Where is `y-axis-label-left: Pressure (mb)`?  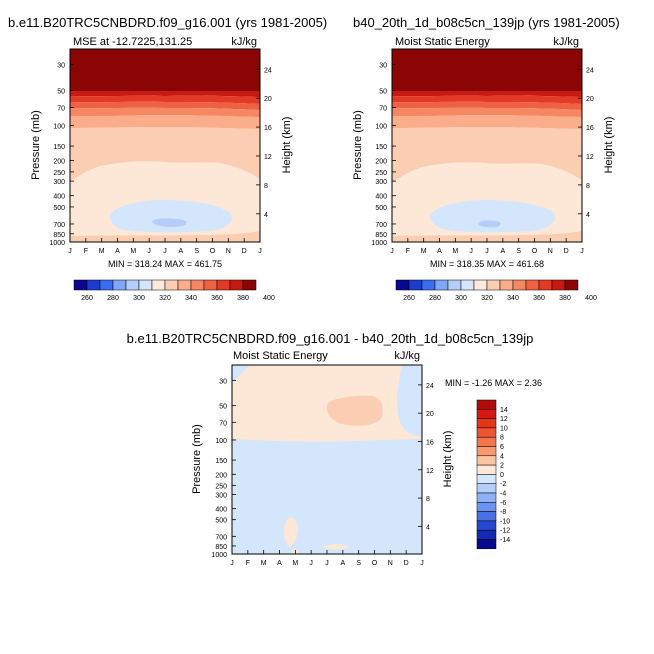 y-axis-label-left: Pressure (mb) is located at coordinates (36, 145).